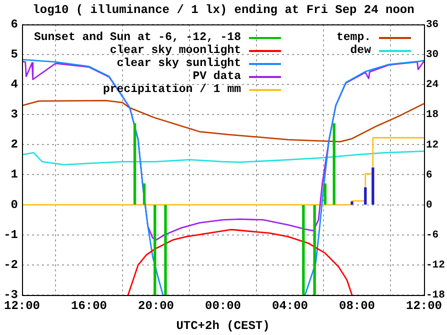 Image resolution: width=447 pixels, height=335 pixels. What do you see at coordinates (223, 306) in the screenshot?
I see `x-tick-label: 00:00` at bounding box center [223, 306].